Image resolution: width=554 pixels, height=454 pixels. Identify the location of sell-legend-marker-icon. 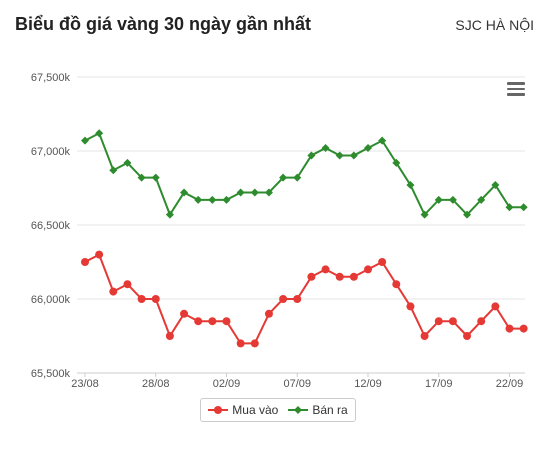
(298, 410).